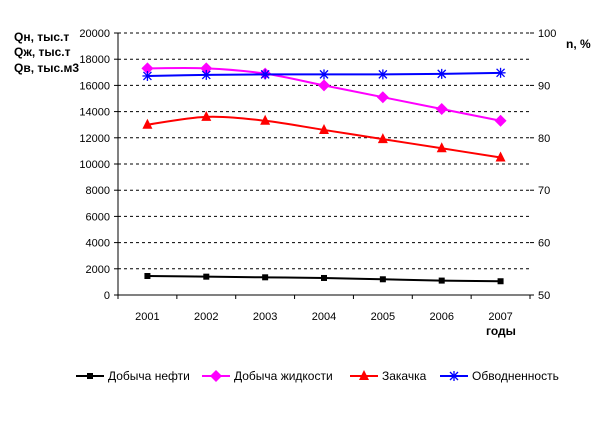 This screenshot has height=437, width=604. I want to click on left-tick-label: 8000, so click(98, 191).